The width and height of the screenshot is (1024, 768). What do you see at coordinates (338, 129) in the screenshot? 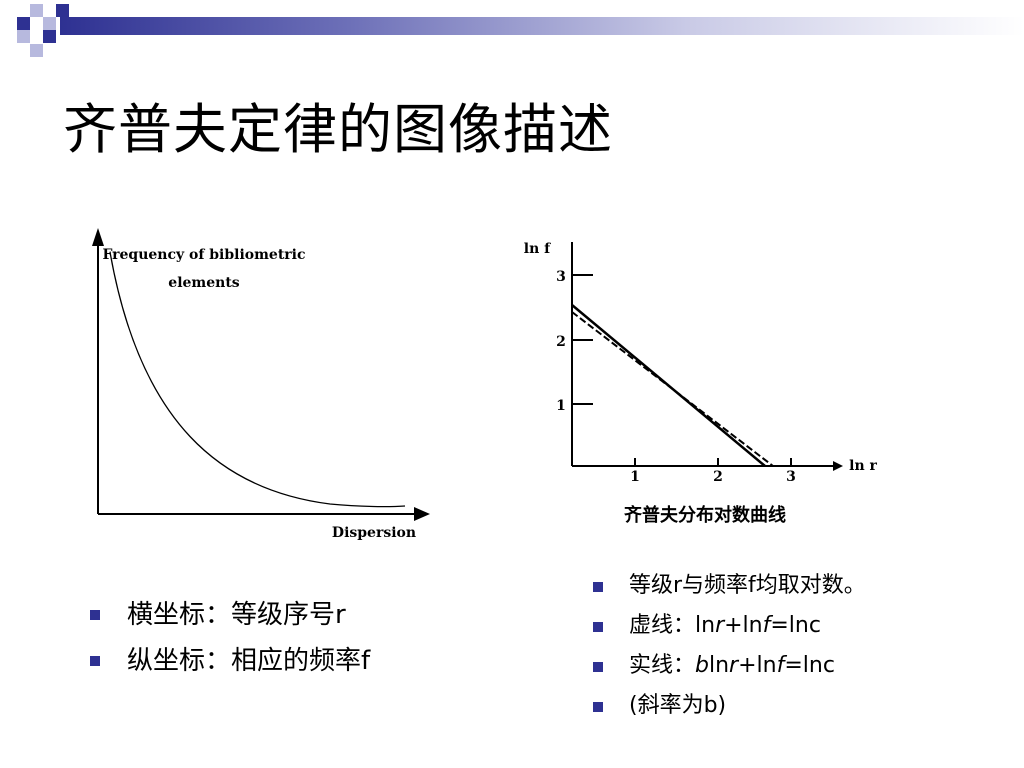
I see `slide-title: 齐普夫定律的图像描述` at bounding box center [338, 129].